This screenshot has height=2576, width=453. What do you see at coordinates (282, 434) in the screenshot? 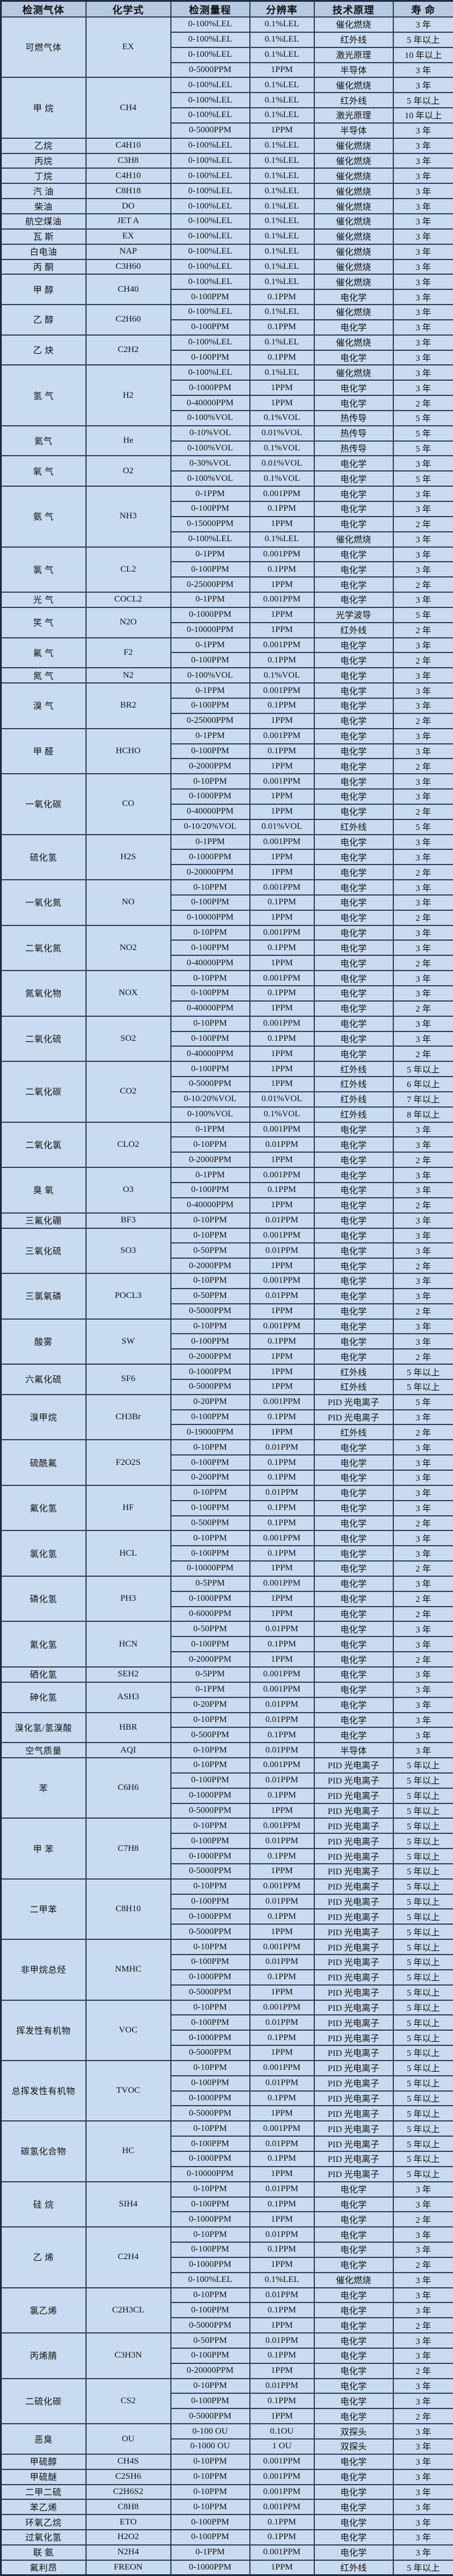
I see `resolution-cell: 0.01%VOL` at bounding box center [282, 434].